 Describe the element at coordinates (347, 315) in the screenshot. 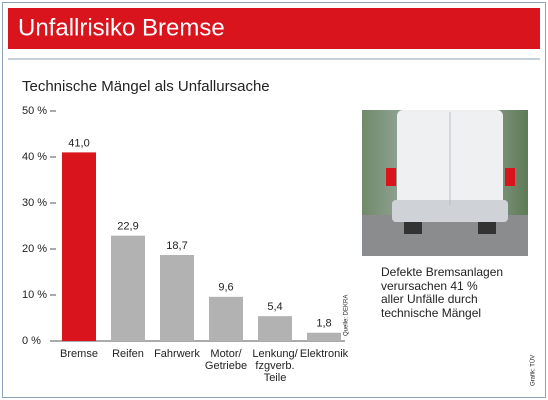

I see `source: Quelle: DEKRA` at that location.